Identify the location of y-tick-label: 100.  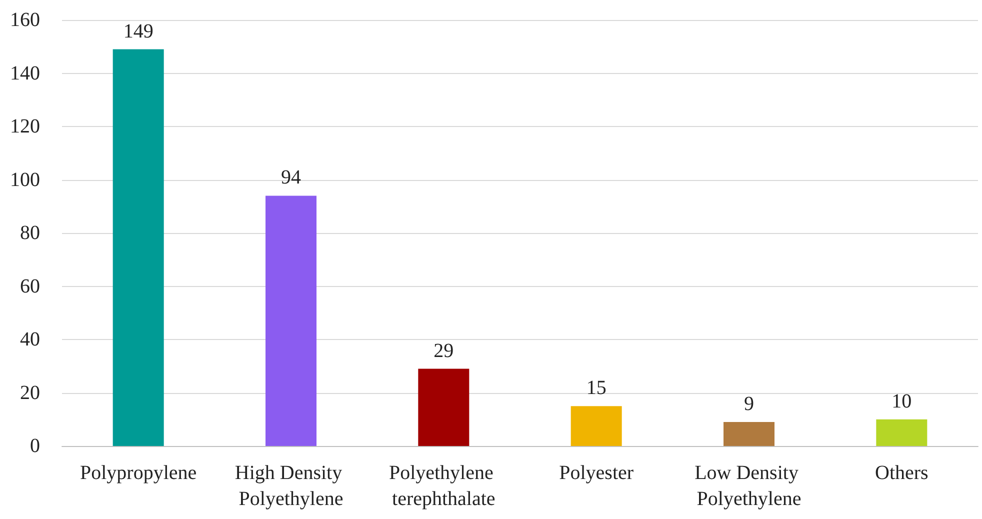
(25, 179).